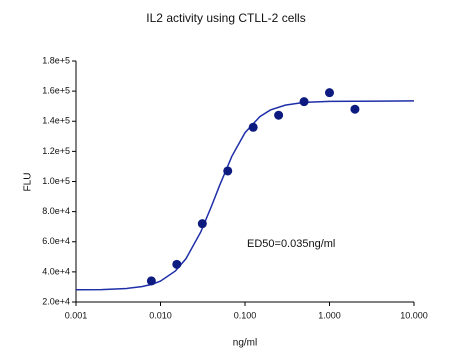 The height and width of the screenshot is (360, 452). I want to click on y-tick-label: 6.0e+4, so click(56, 241).